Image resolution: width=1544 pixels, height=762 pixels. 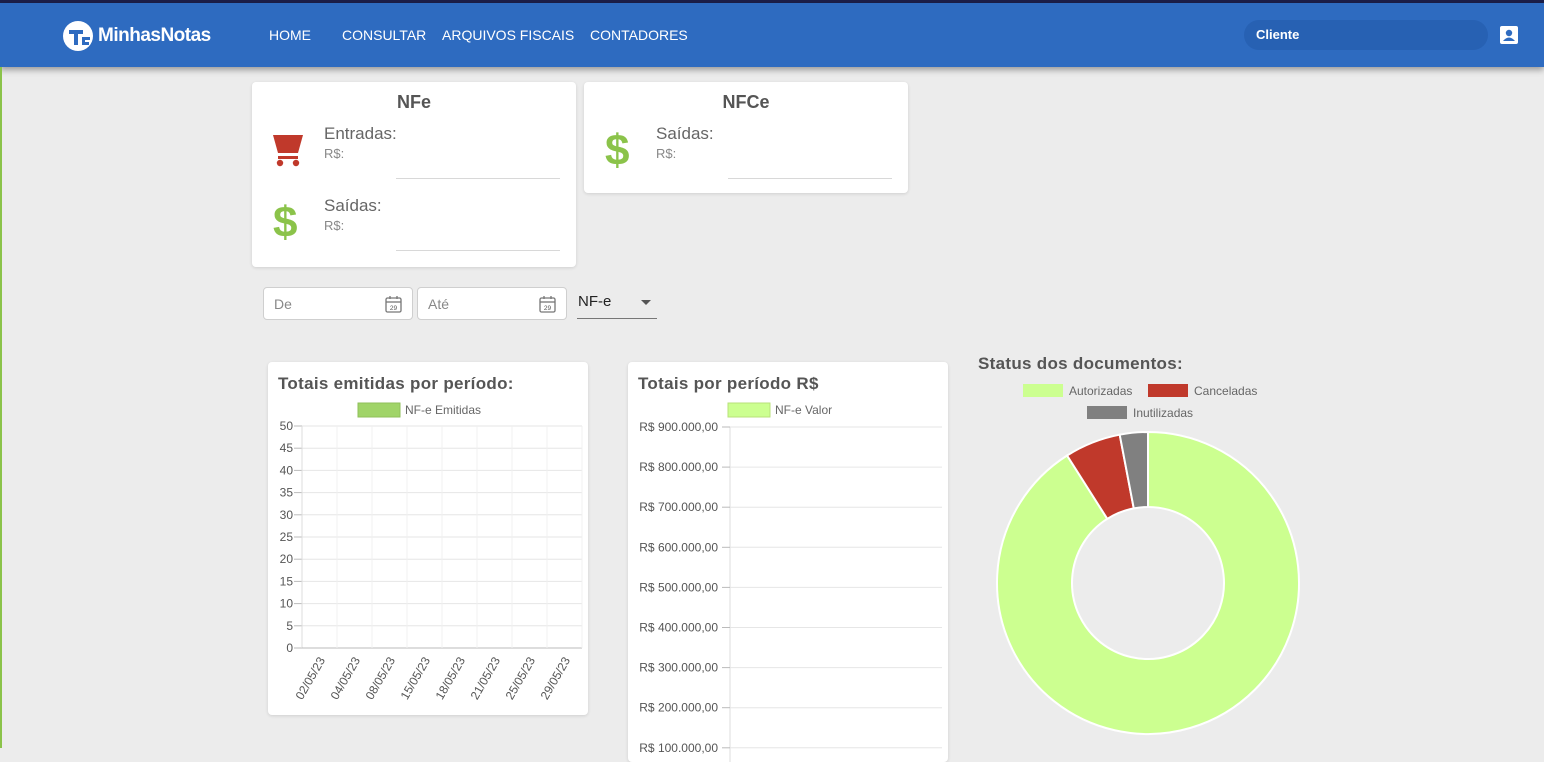 What do you see at coordinates (287, 470) in the screenshot?
I see `y-tick-label: 40` at bounding box center [287, 470].